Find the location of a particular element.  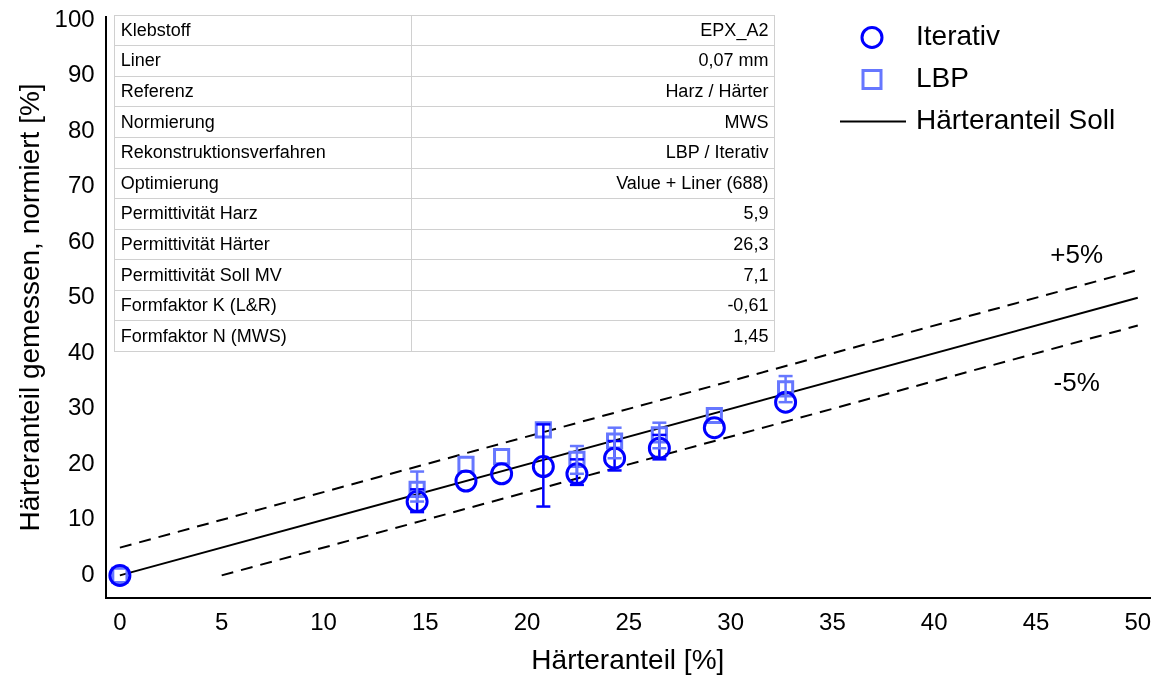

annotation: Formfaktor N (MWS) is located at coordinates (263, 336).